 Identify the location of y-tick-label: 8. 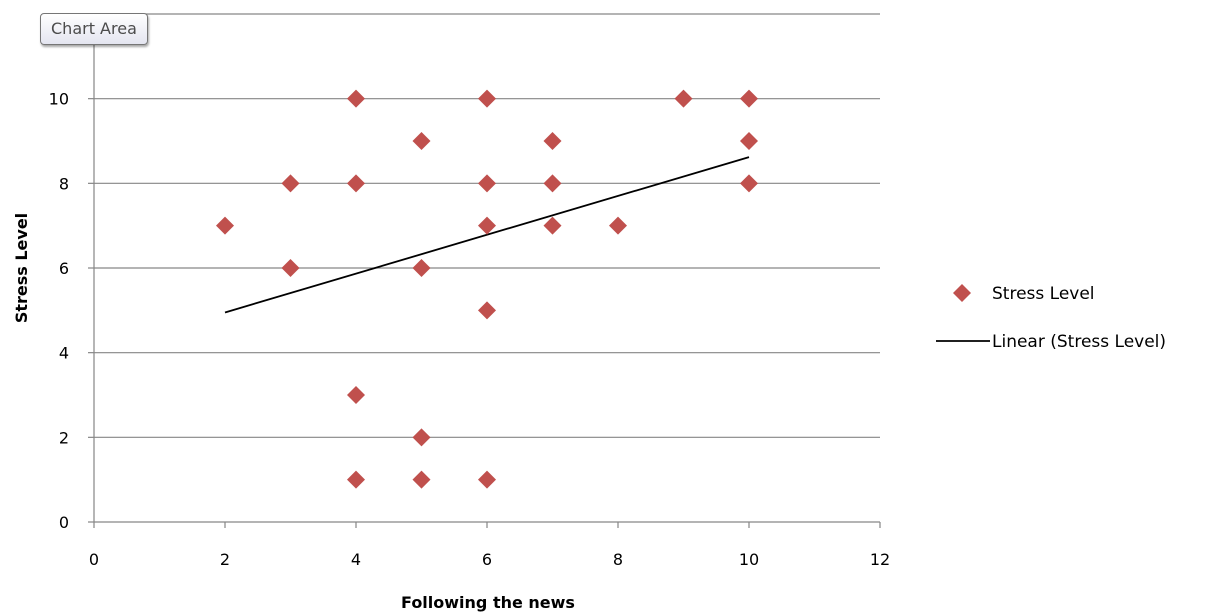
(64, 183).